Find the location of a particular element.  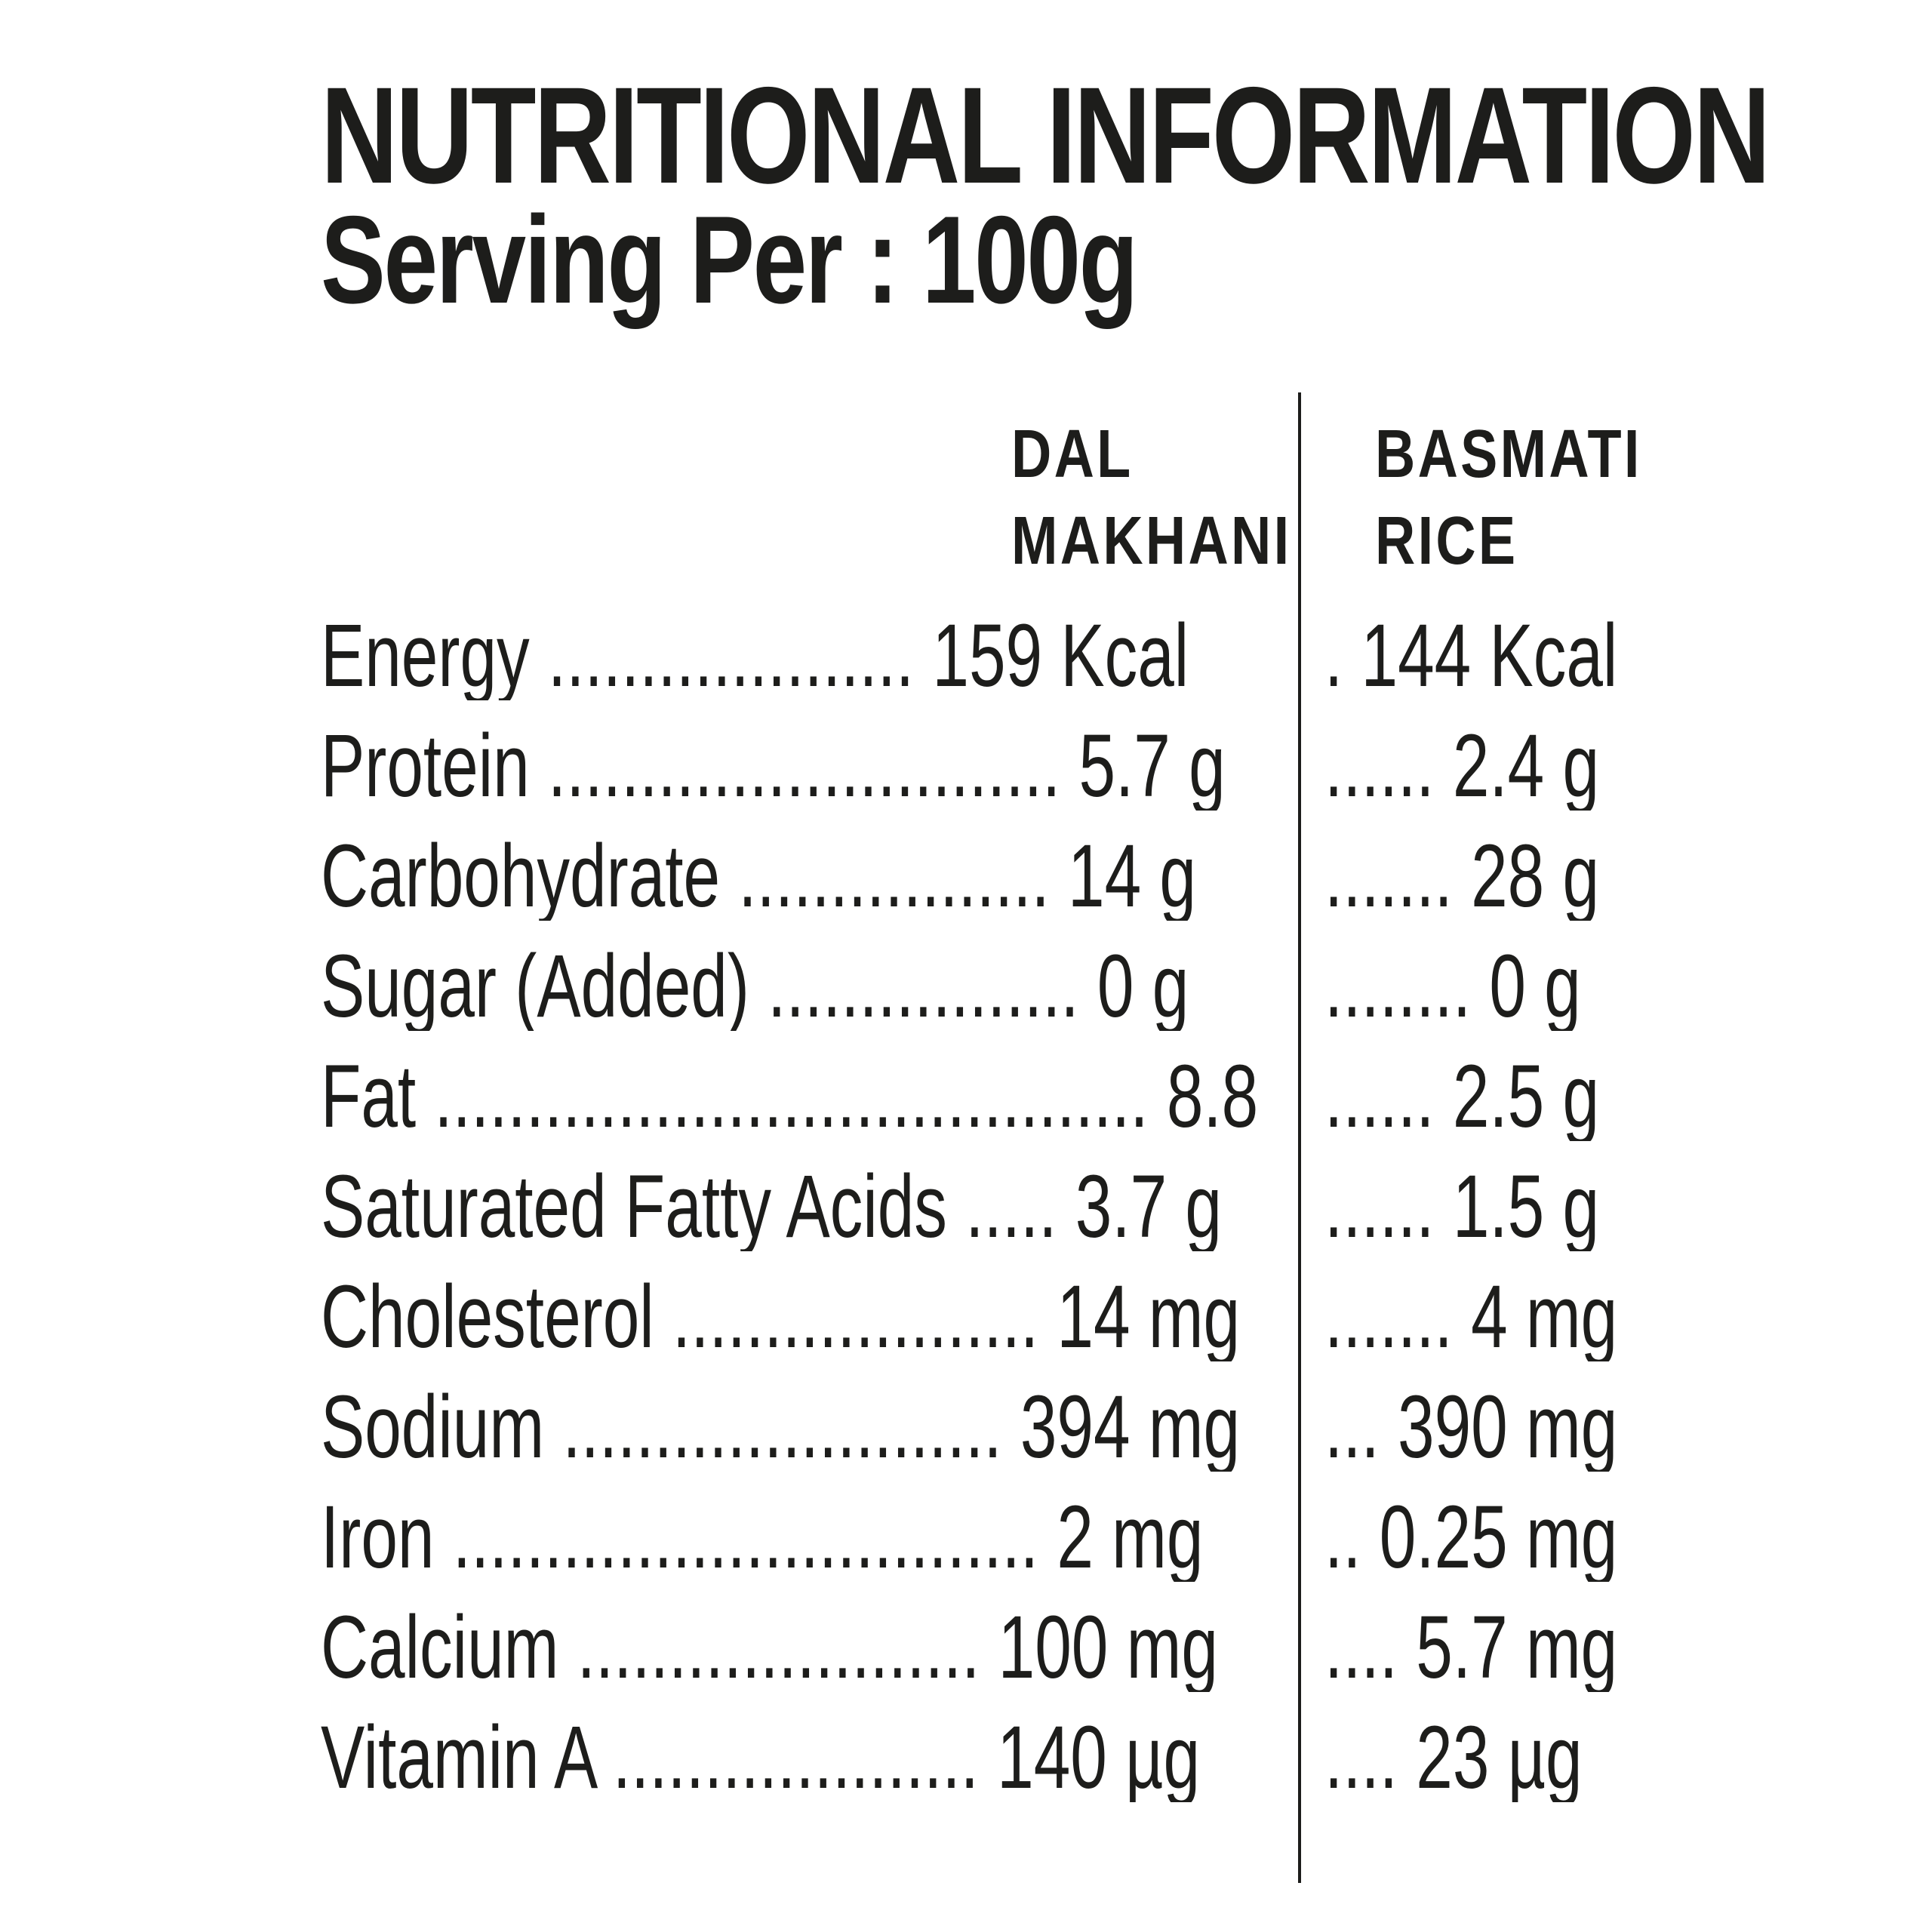

row-text: Saturated Fatty Acids ..... 3.7 g is located at coordinates (772, 1206).